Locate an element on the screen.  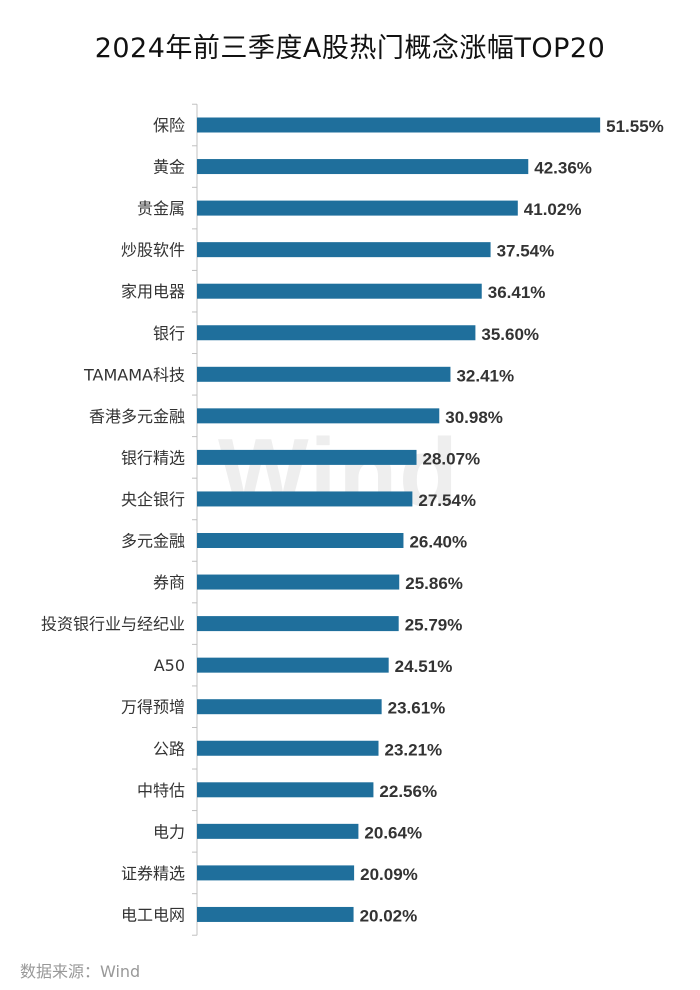
category-label: 证券精选 is located at coordinates (153, 873).